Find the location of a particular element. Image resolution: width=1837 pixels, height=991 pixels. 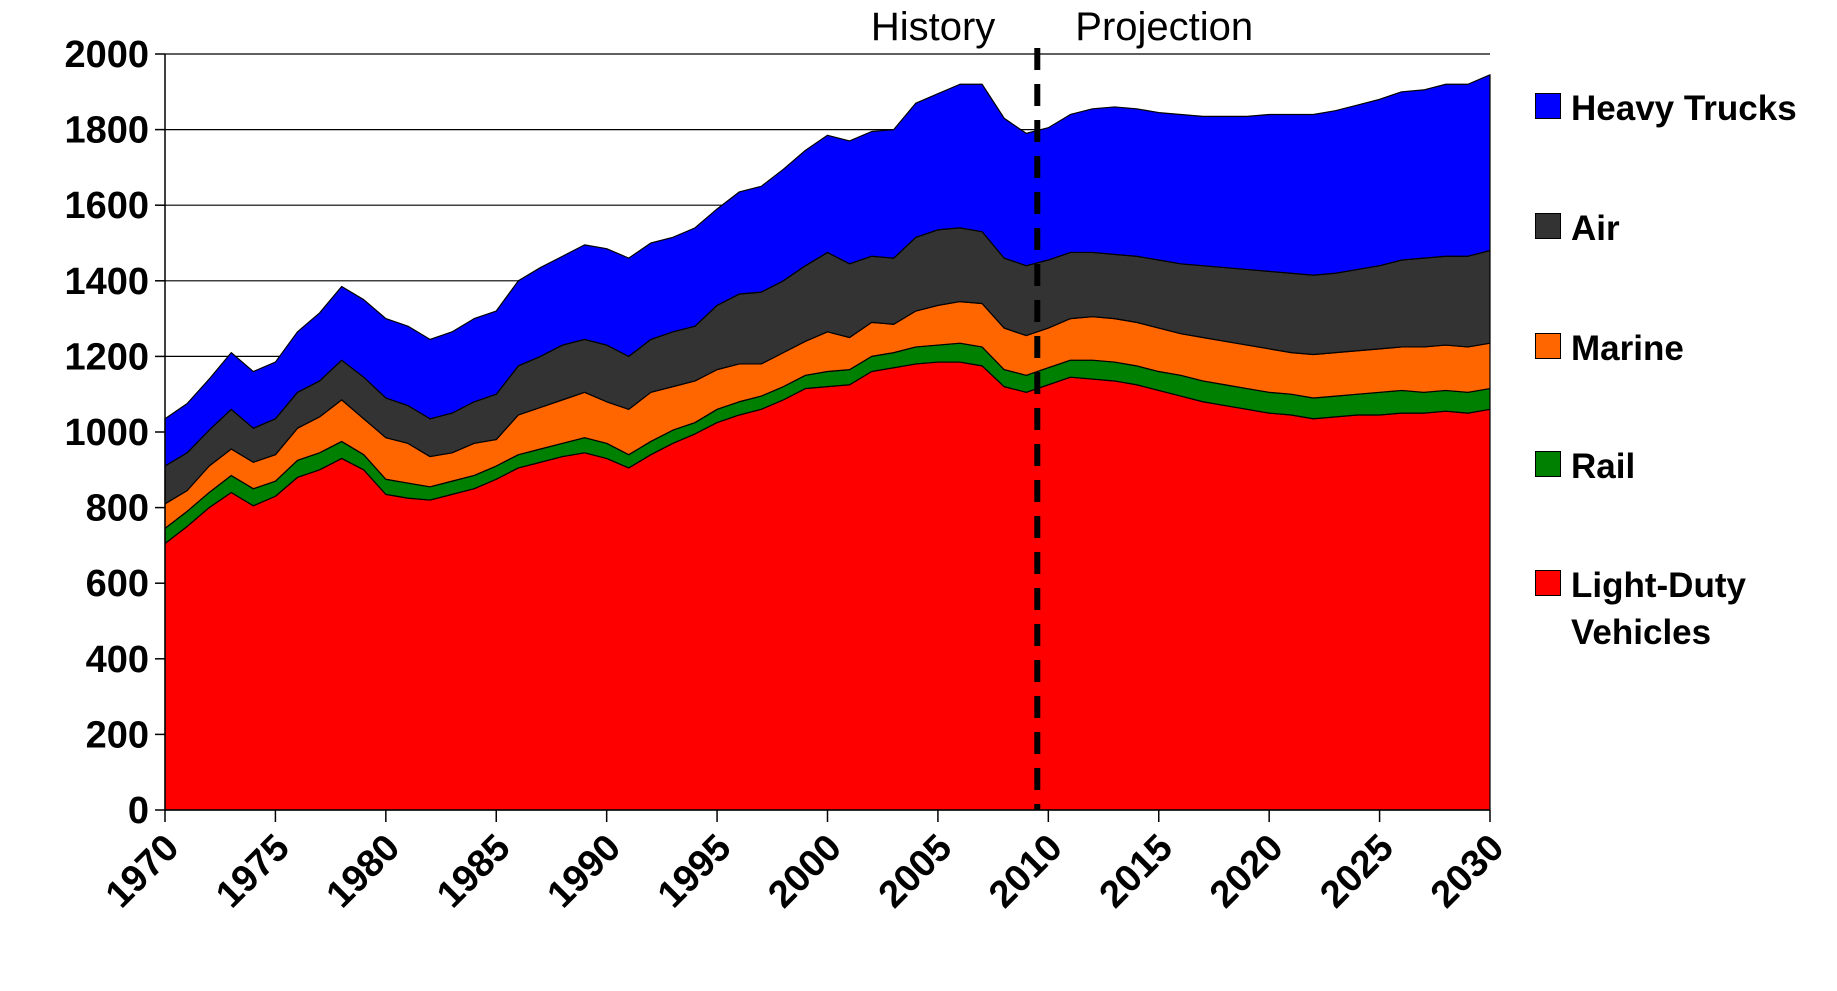

legend-item: Marine is located at coordinates (1668, 348).